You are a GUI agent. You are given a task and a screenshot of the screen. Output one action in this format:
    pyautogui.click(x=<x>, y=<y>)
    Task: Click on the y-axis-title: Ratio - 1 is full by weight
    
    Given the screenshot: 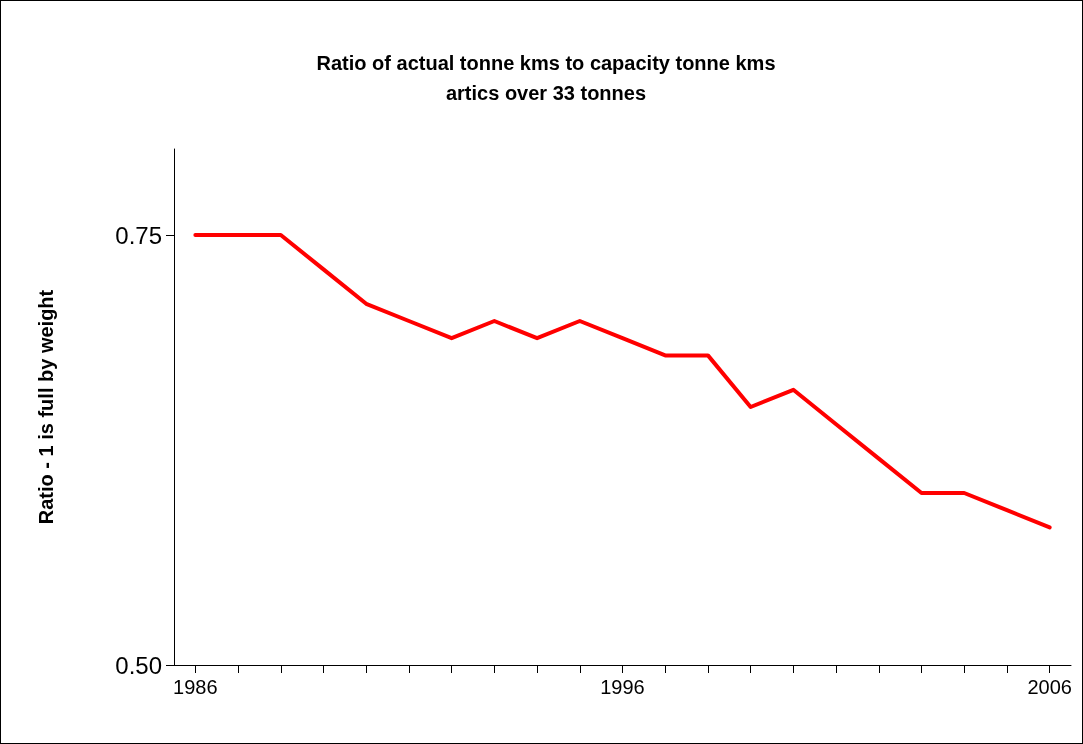 What is the action you would take?
    pyautogui.click(x=46, y=407)
    